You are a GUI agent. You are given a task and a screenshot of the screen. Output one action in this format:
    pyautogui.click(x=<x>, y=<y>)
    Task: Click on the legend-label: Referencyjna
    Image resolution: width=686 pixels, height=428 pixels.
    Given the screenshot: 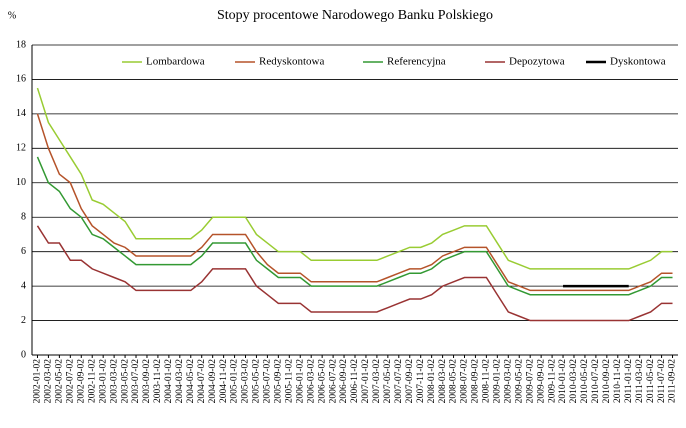 What is the action you would take?
    pyautogui.click(x=416, y=62)
    